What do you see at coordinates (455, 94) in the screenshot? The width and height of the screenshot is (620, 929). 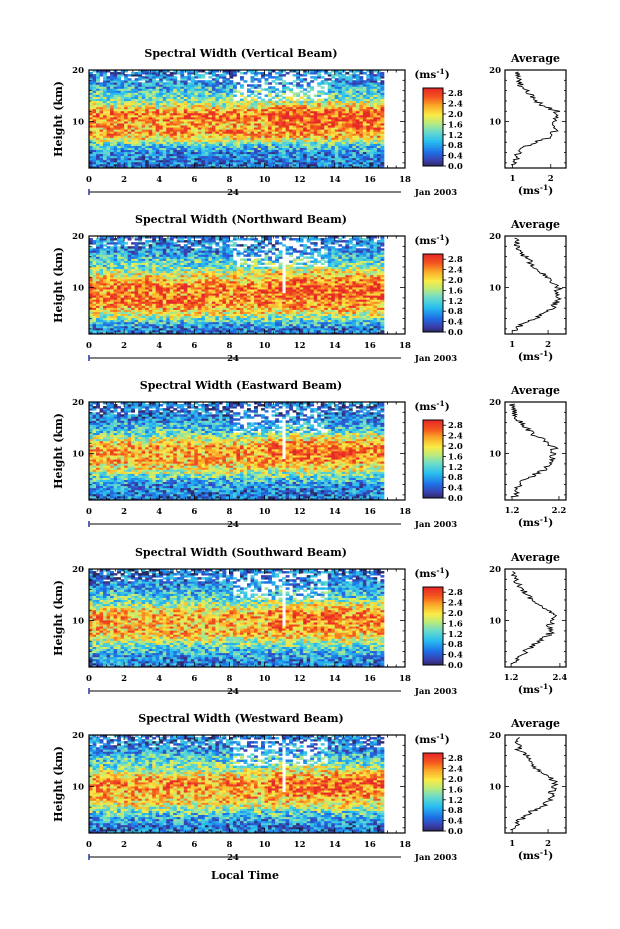 I see `colorbar-tick-label: 2.8` at bounding box center [455, 94].